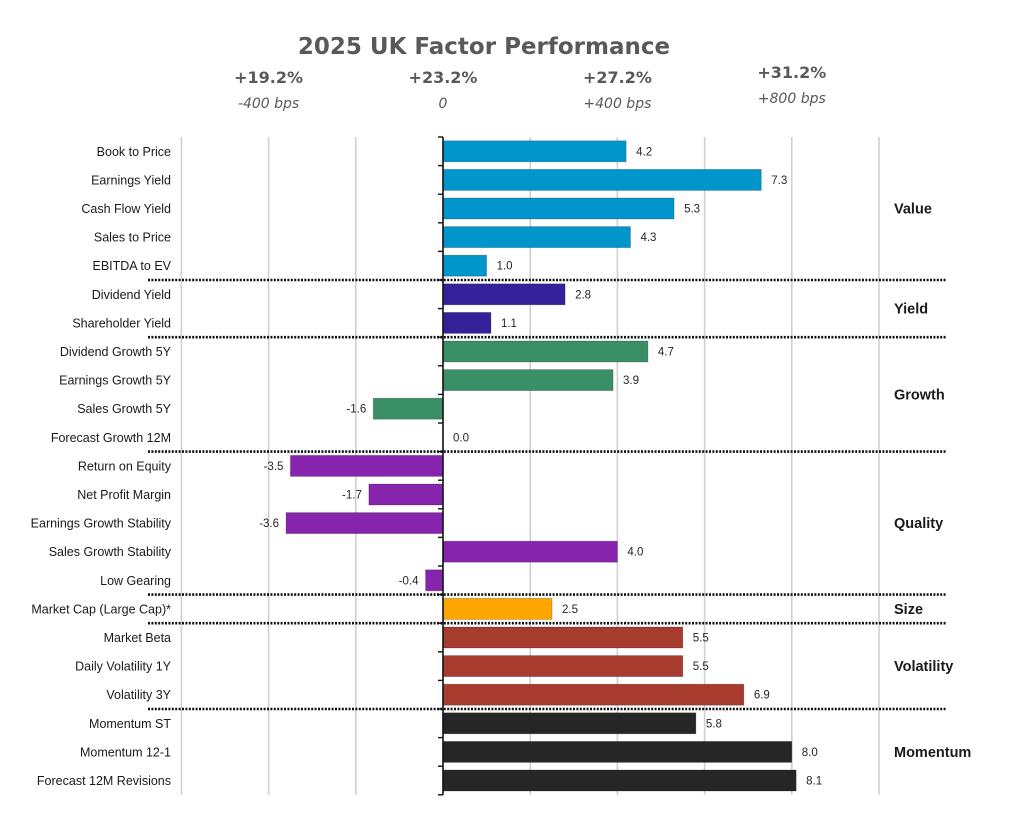 The width and height of the screenshot is (1010, 830). I want to click on group-label-volatility: Volatility, so click(923, 667).